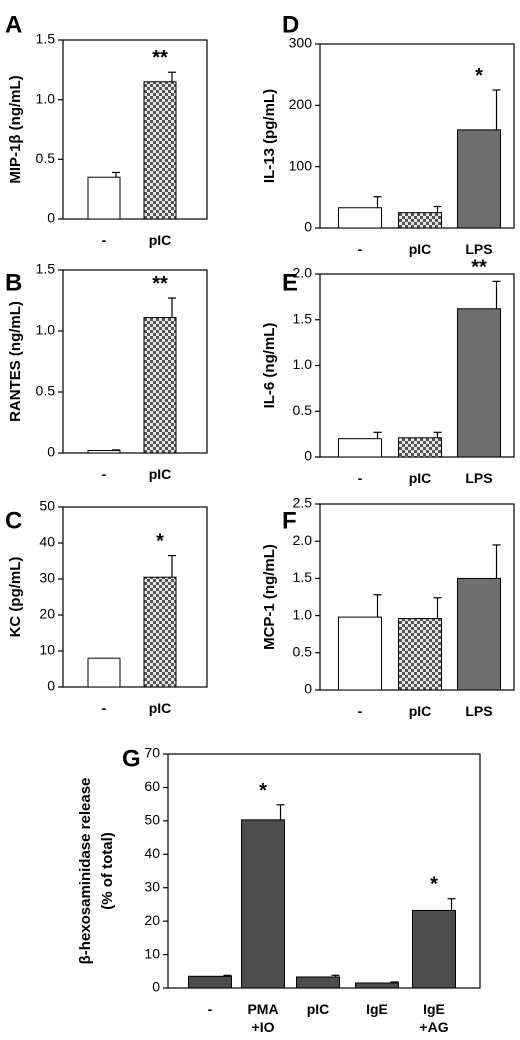 The width and height of the screenshot is (520, 1040). I want to click on panel-letter: A, so click(13, 24).